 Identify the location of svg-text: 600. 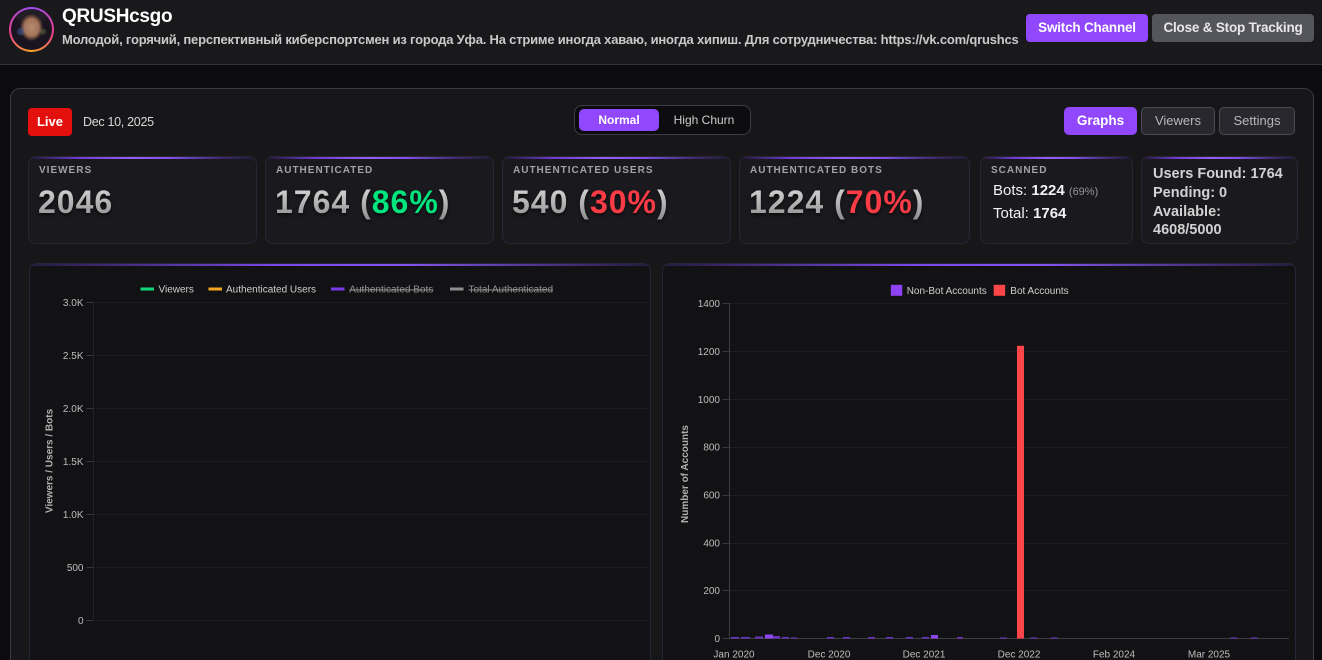
(711, 496).